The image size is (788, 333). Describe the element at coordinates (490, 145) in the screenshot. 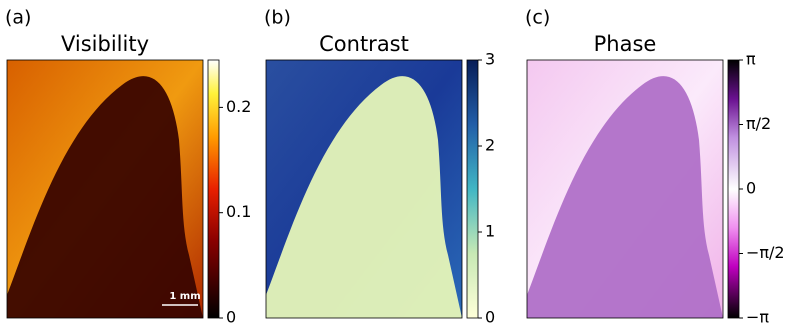

I see `colorbar-tick-label: 2` at that location.